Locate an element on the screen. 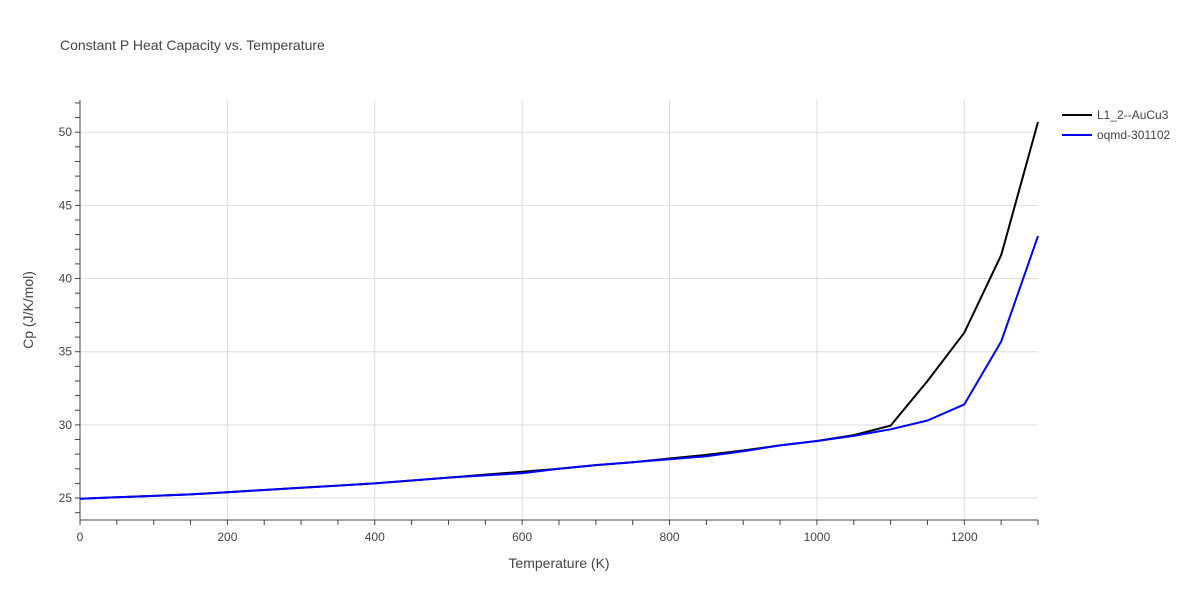 This screenshot has width=1200, height=600. x-tick-label: 400 is located at coordinates (375, 537).